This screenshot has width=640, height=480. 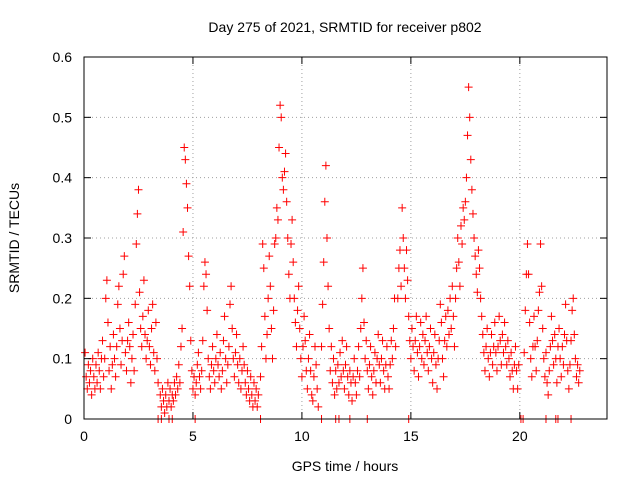 I want to click on y-tick-label: 0.6, so click(x=63, y=57).